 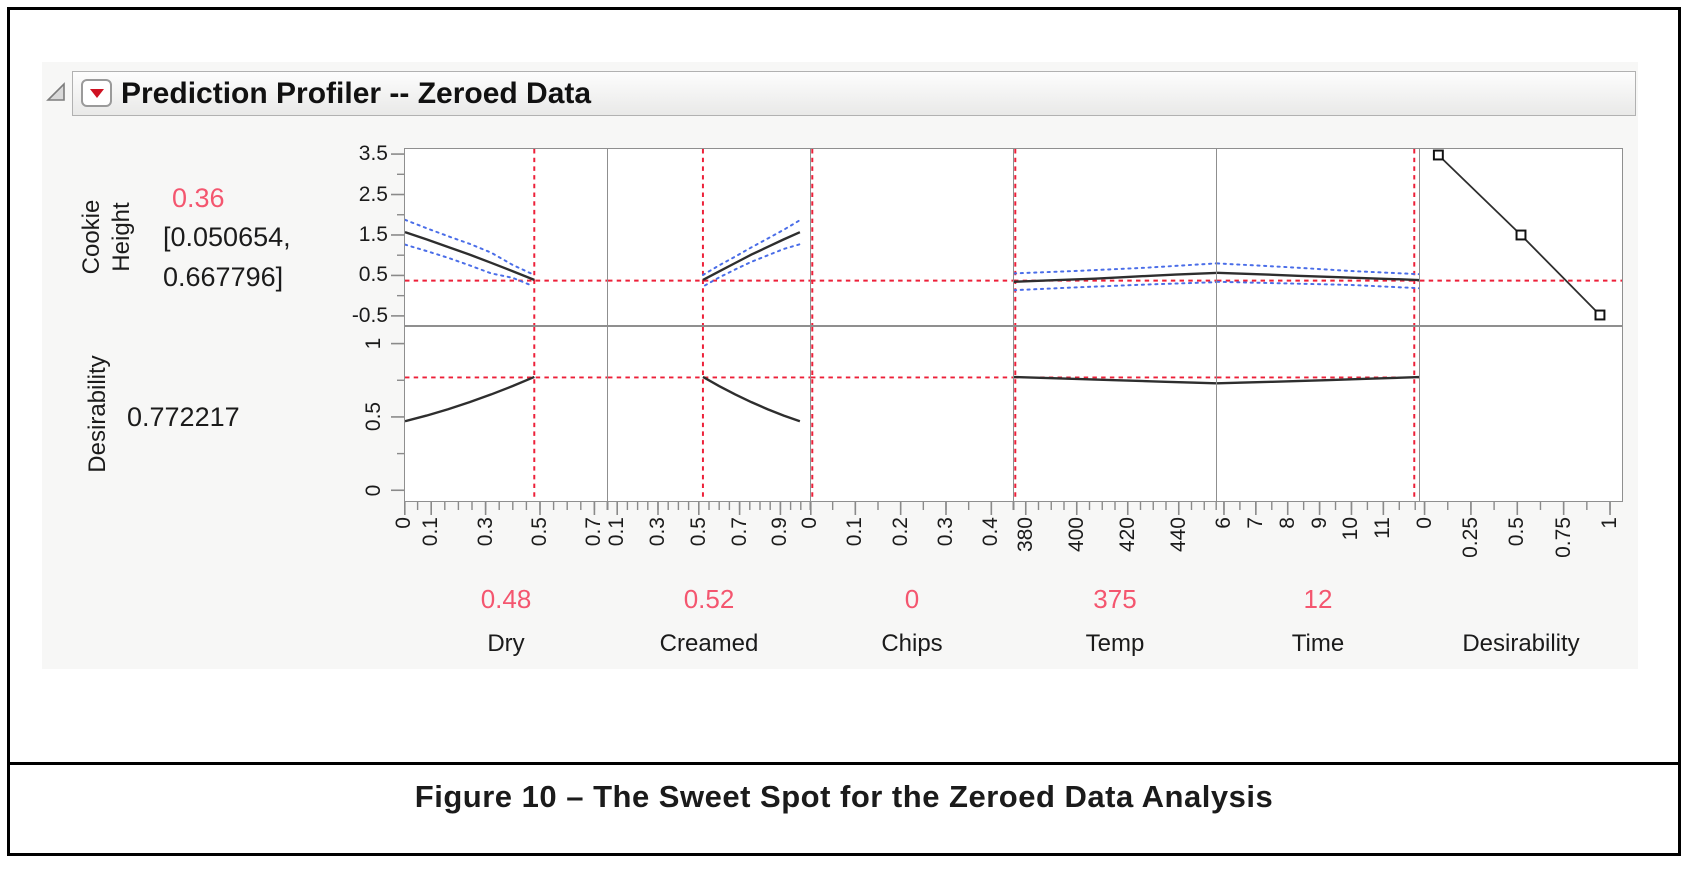 What do you see at coordinates (506, 599) in the screenshot?
I see `factor-value-dry: 0.48` at bounding box center [506, 599].